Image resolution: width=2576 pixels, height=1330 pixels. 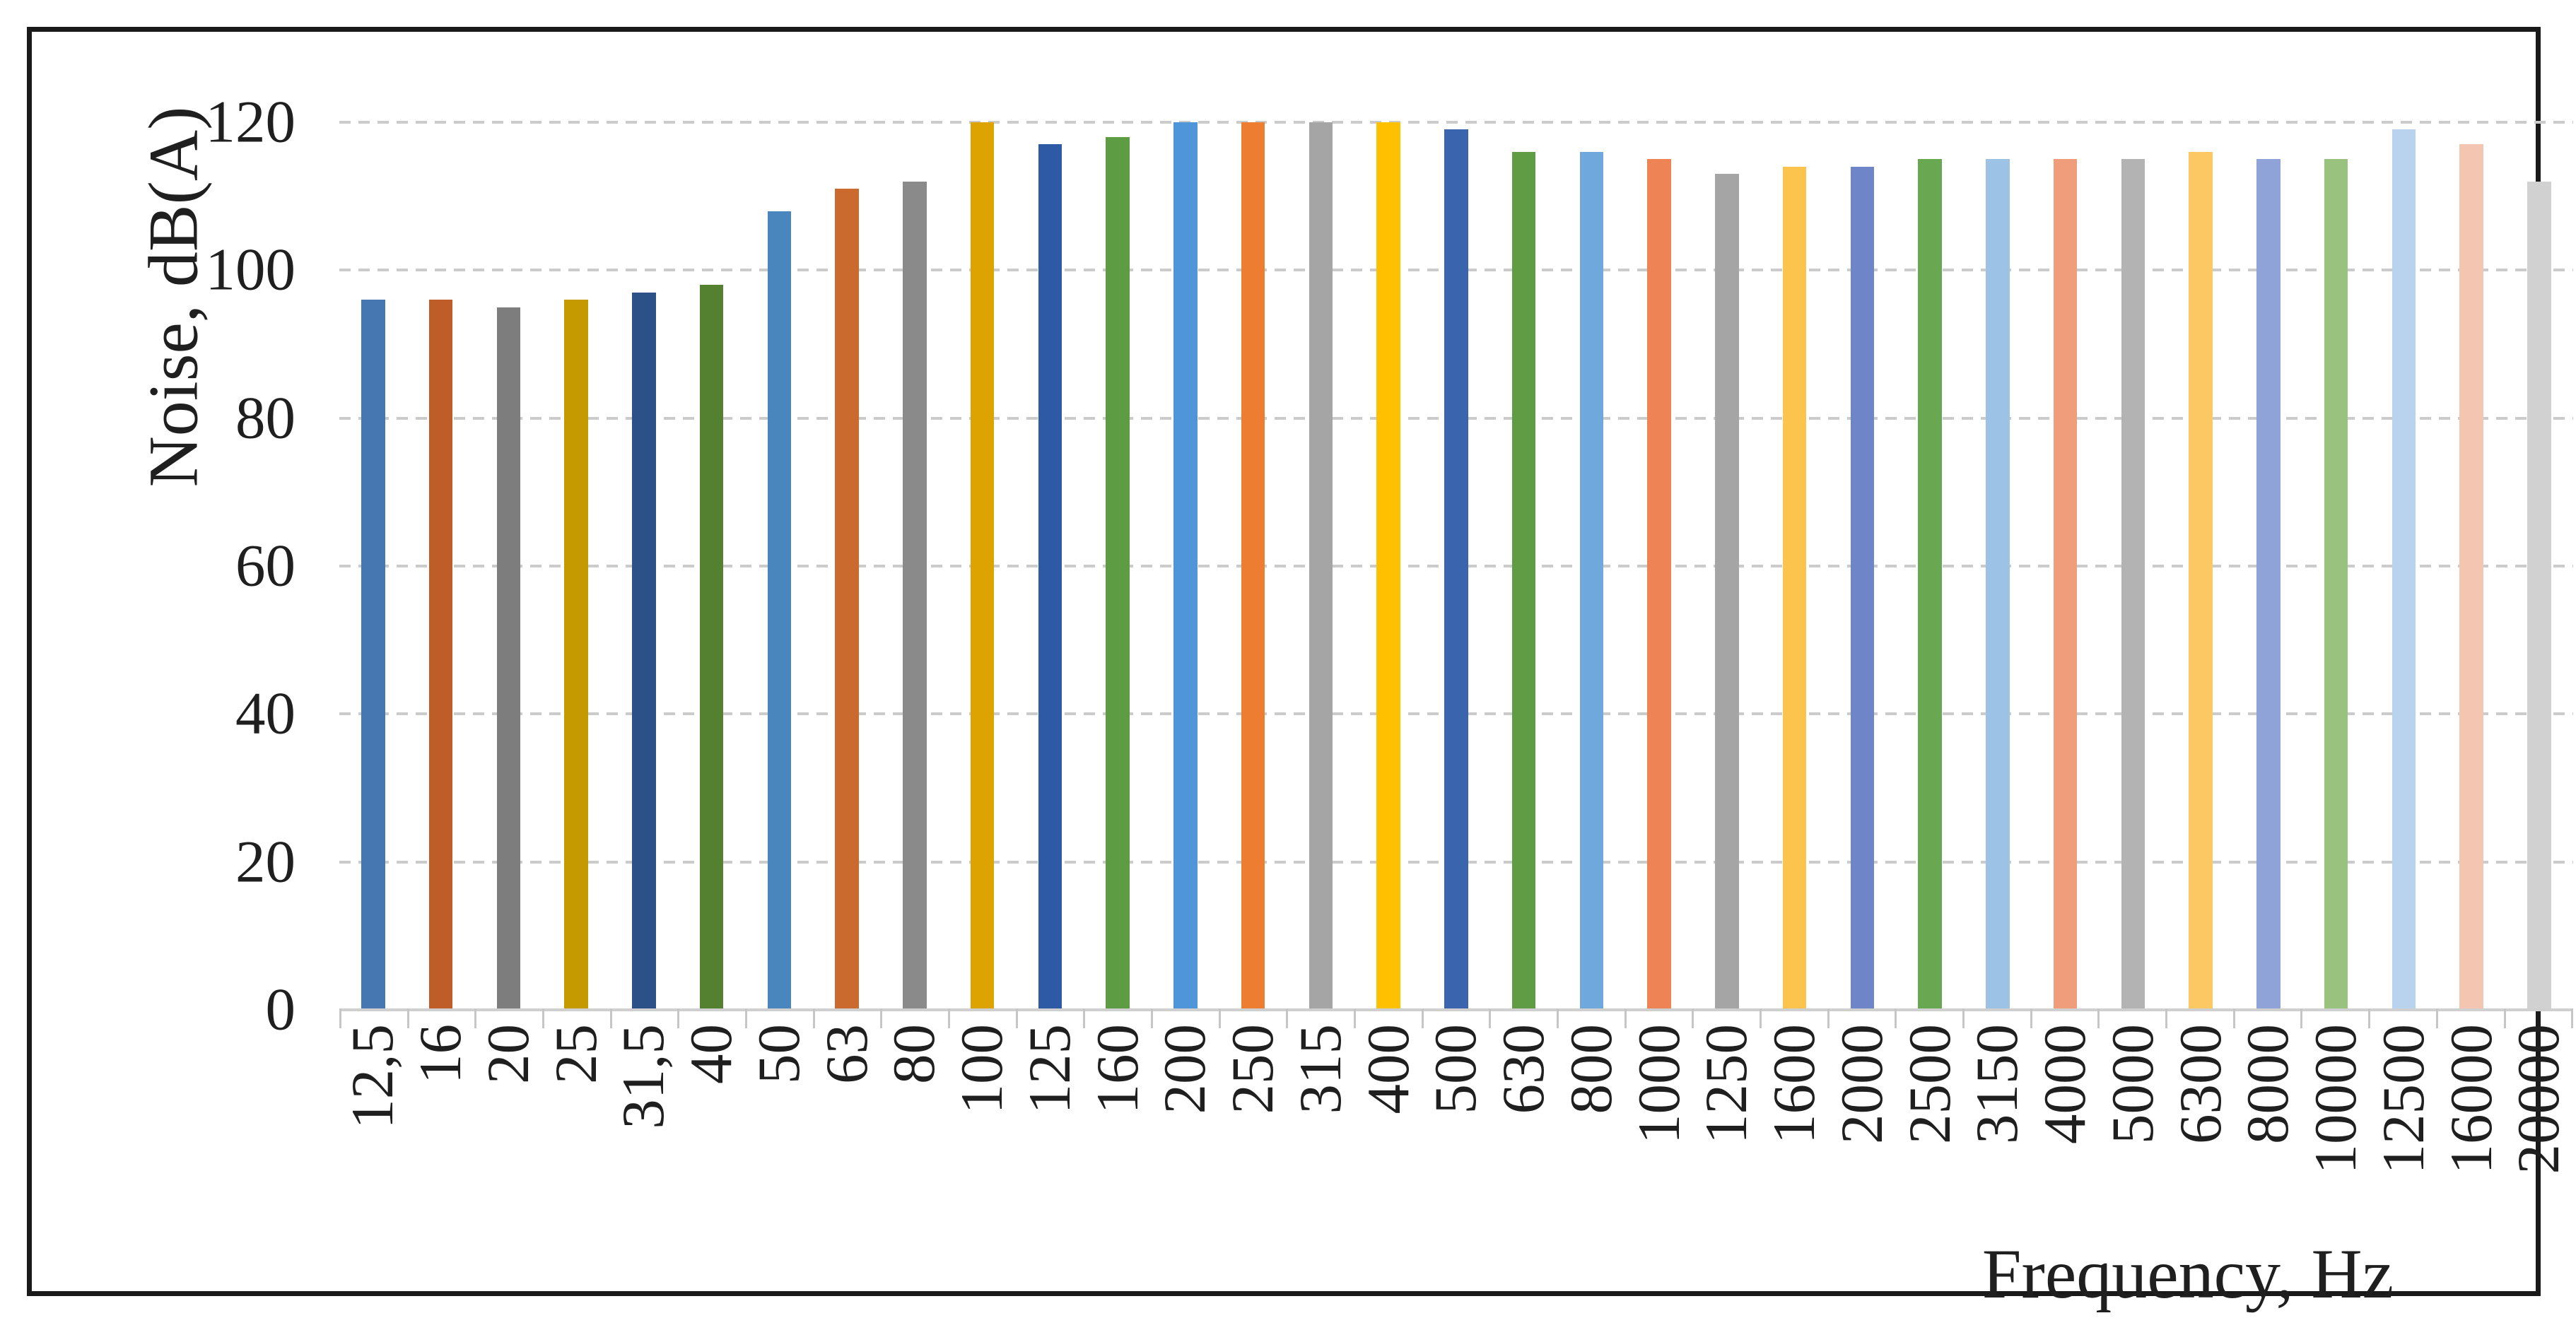 I want to click on x-label-cell-8000: 8000, so click(x=2268, y=1140).